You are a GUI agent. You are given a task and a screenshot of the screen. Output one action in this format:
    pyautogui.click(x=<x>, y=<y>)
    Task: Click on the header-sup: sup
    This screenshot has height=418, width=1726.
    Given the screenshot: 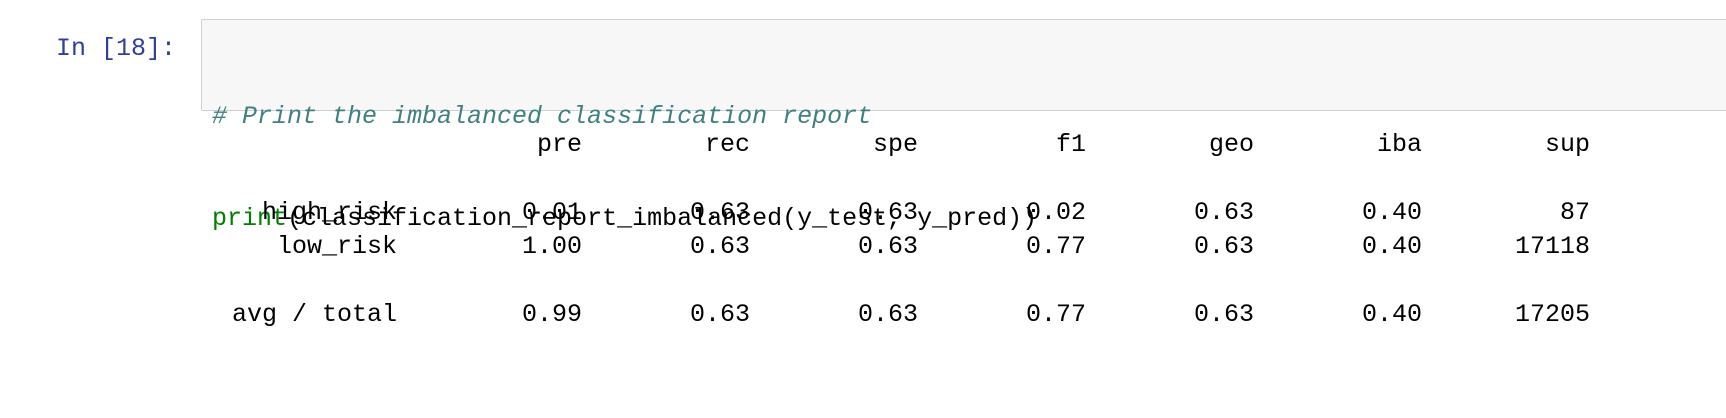 What is the action you would take?
    pyautogui.click(x=1567, y=144)
    